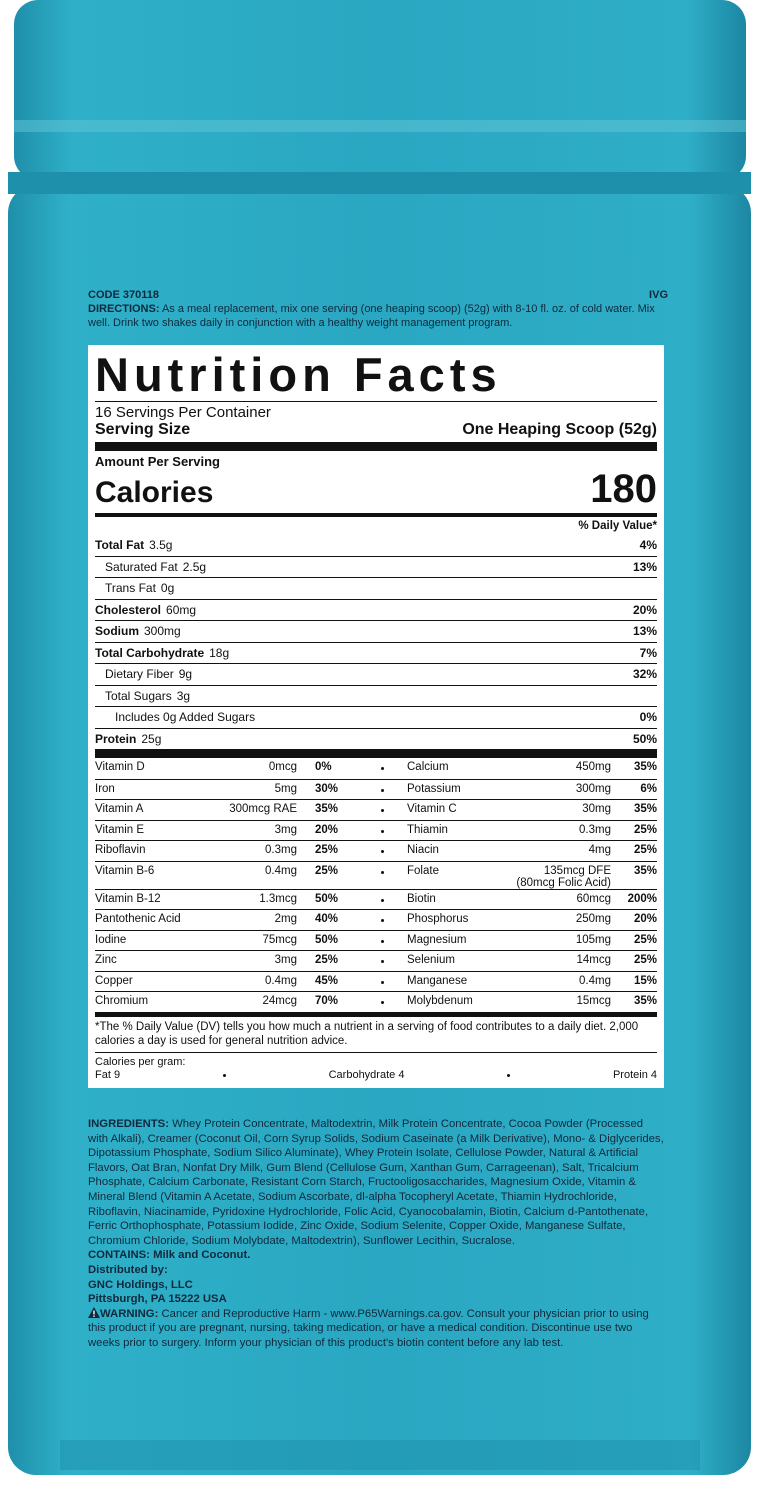 This screenshot has height=1488, width=759. I want to click on vitamin-amount-cell: 75mcg, so click(252, 940).